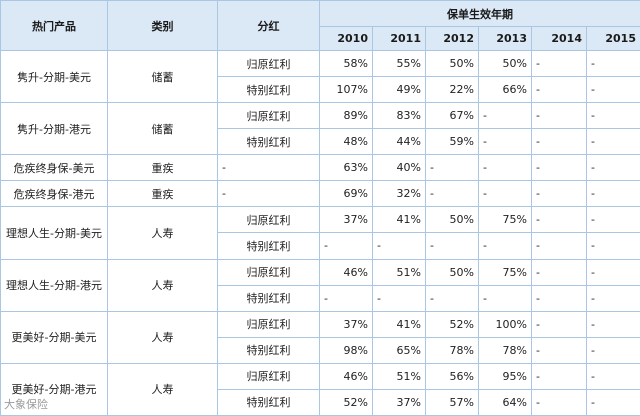 The height and width of the screenshot is (416, 640). What do you see at coordinates (613, 38) in the screenshot?
I see `header-year: 2015` at bounding box center [613, 38].